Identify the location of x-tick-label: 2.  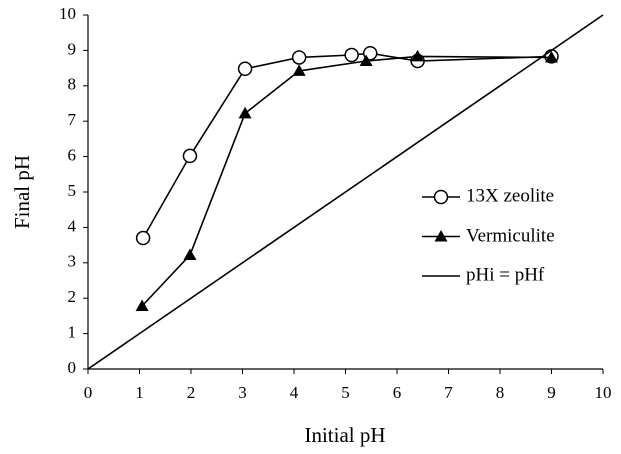
(191, 392).